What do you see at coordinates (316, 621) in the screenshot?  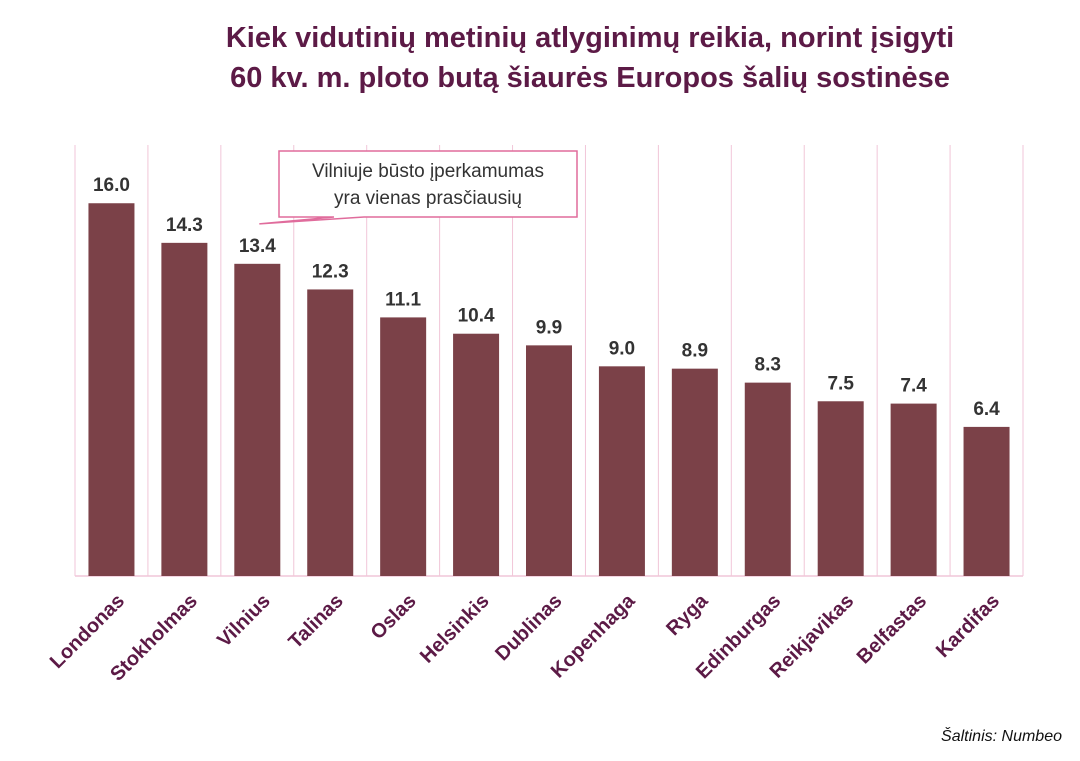 I see `category-label: Talinas` at bounding box center [316, 621].